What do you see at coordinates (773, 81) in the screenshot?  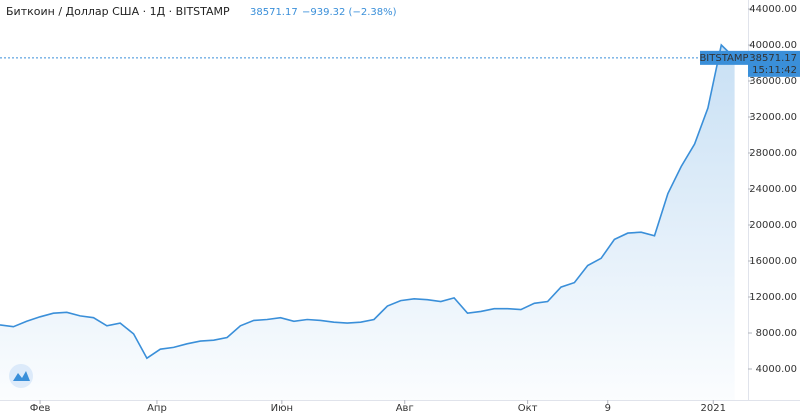 I see `y-tick-label: 36000.00` at bounding box center [773, 81].